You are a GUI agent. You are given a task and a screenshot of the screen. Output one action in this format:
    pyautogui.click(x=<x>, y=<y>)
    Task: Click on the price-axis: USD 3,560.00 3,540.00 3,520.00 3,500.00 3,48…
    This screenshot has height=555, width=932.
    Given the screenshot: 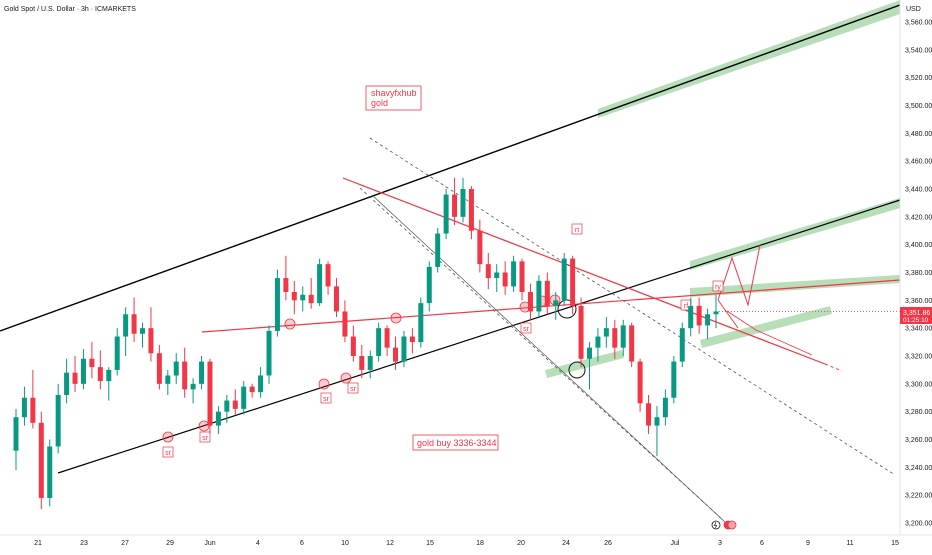 What is the action you would take?
    pyautogui.click(x=915, y=267)
    